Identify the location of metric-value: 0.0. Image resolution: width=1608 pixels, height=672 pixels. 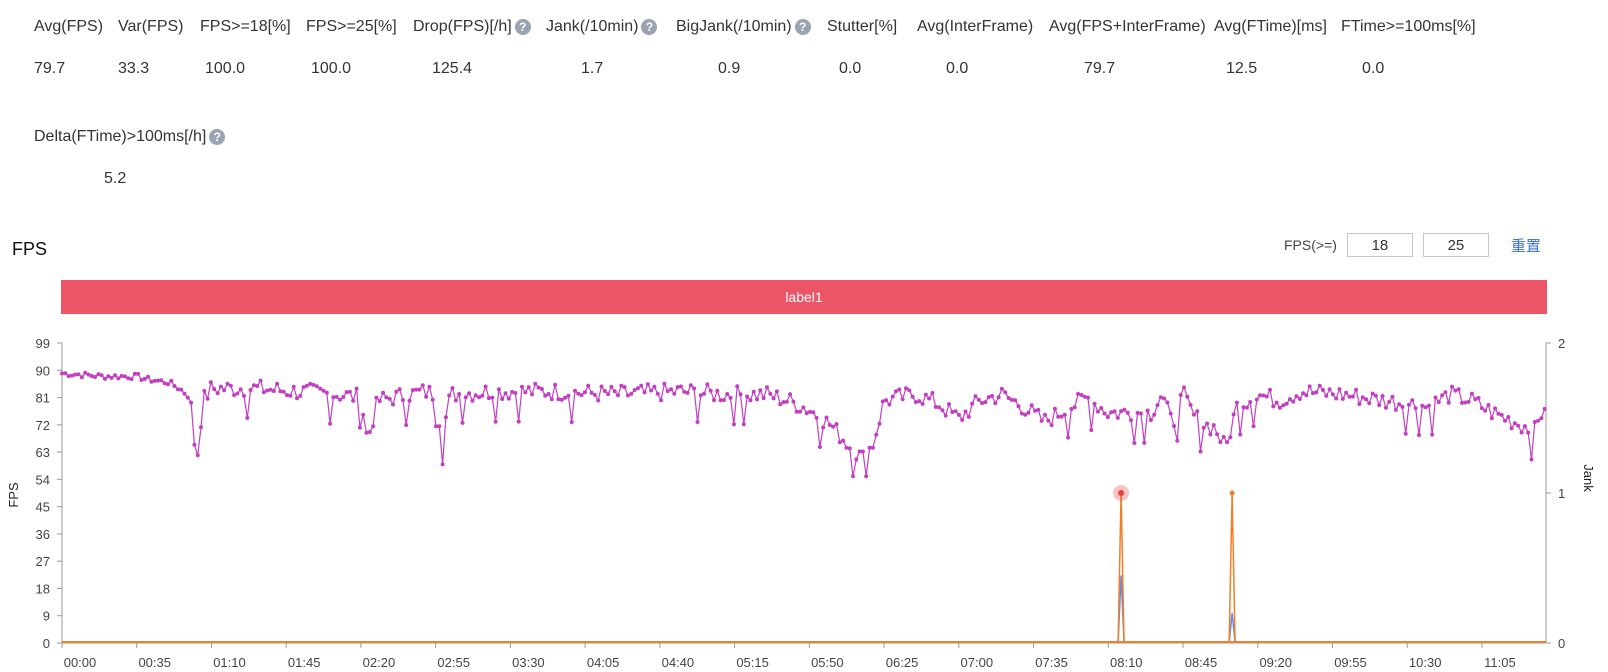
(1373, 68).